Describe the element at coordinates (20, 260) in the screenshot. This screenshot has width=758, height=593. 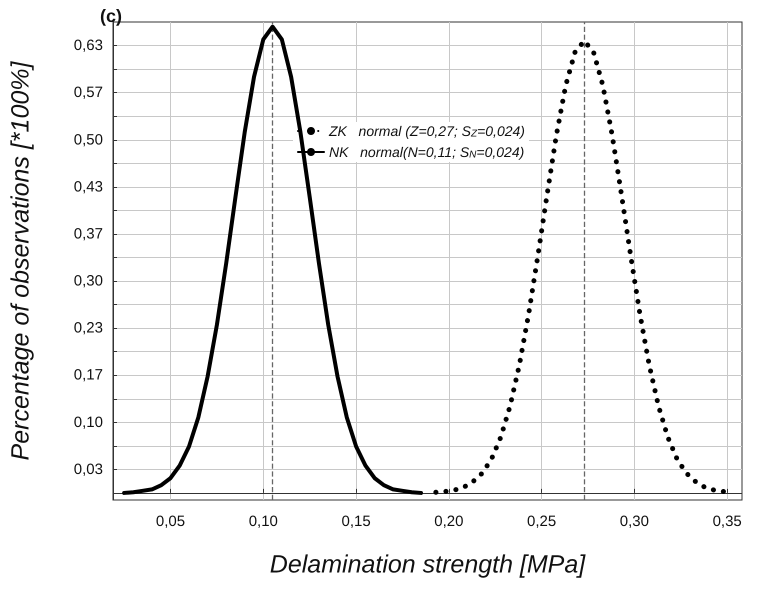
I see `y-axis-title: Percentage of observations [*100%]` at that location.